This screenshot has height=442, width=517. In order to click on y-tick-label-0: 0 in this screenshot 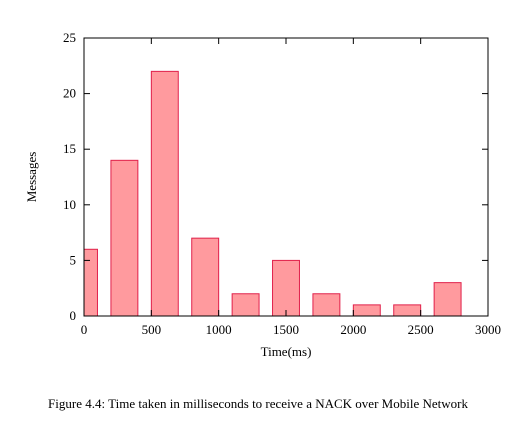, I will do `click(73, 315)`.